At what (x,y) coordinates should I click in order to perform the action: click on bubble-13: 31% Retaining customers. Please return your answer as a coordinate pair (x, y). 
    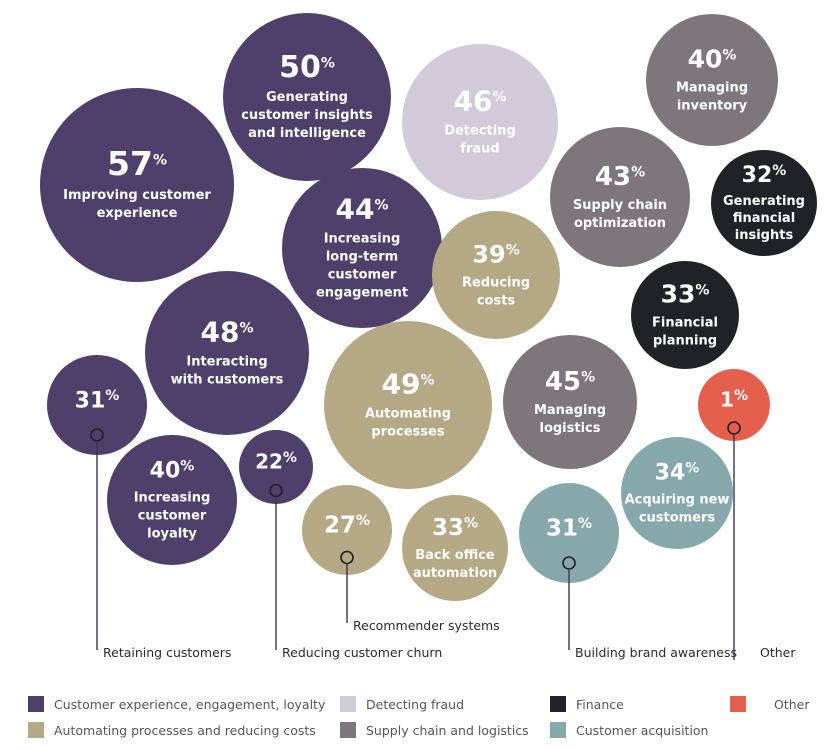
    Looking at the image, I should click on (139, 507).